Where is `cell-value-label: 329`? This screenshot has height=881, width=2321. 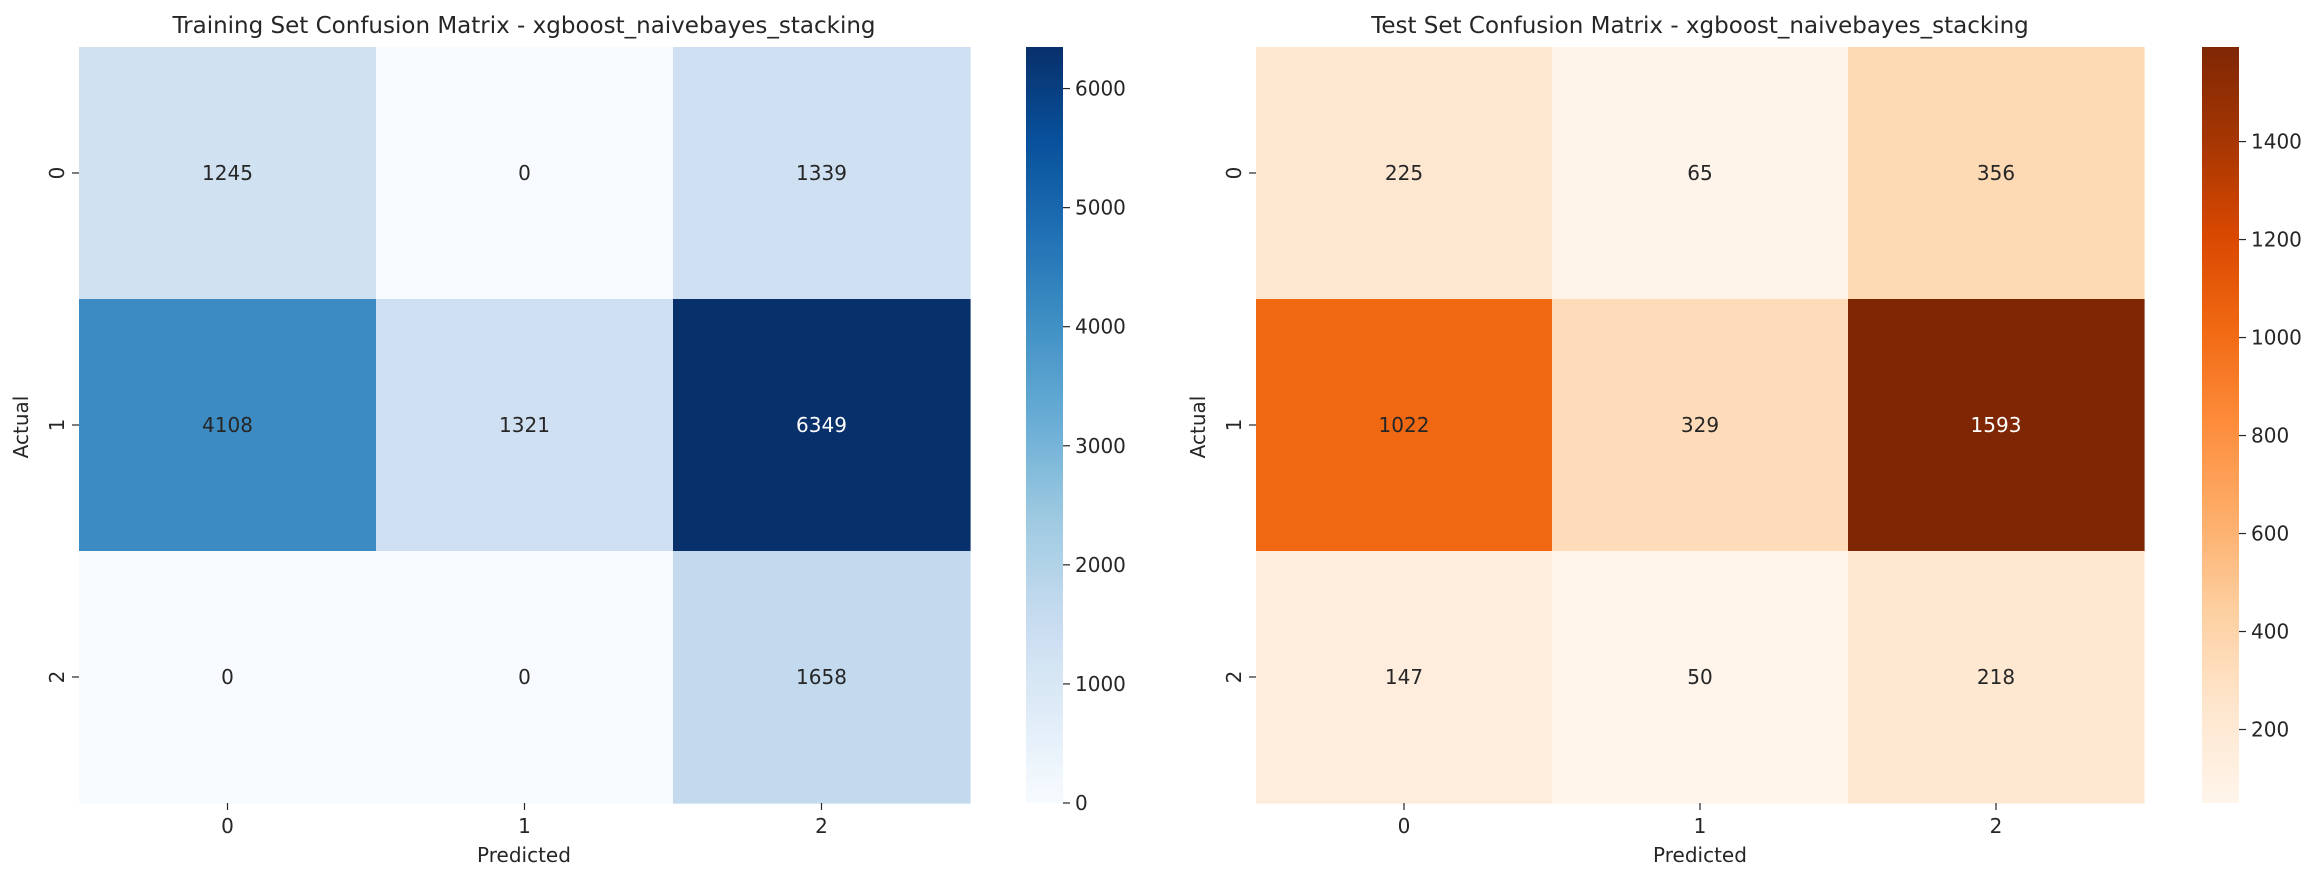 cell-value-label: 329 is located at coordinates (1700, 425).